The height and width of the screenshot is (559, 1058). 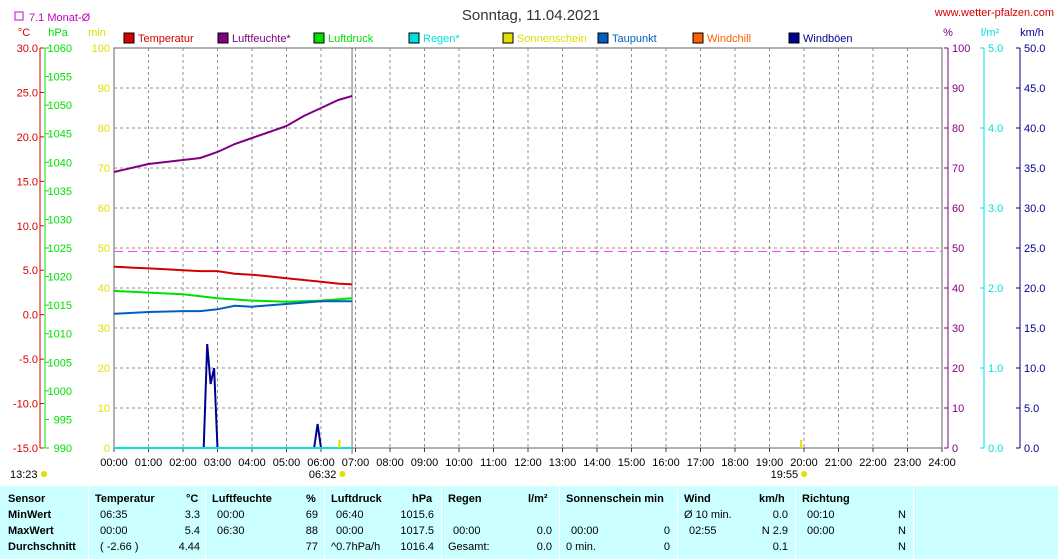 I want to click on x-tick-label: 02:00, so click(x=183, y=463).